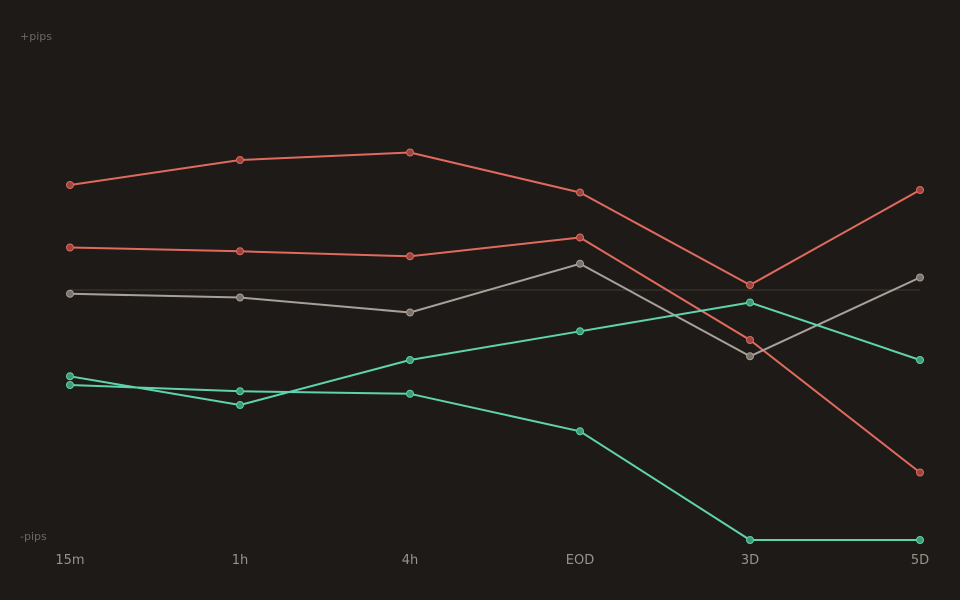 This screenshot has width=960, height=600. I want to click on series-4-point-1h, so click(240, 405).